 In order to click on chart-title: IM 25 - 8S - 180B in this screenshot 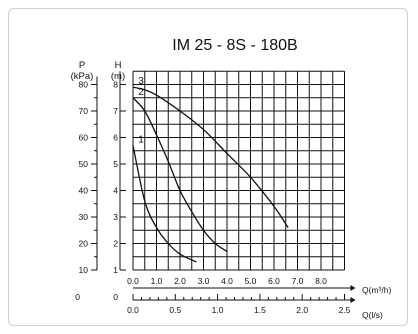, I will do `click(234, 45)`.